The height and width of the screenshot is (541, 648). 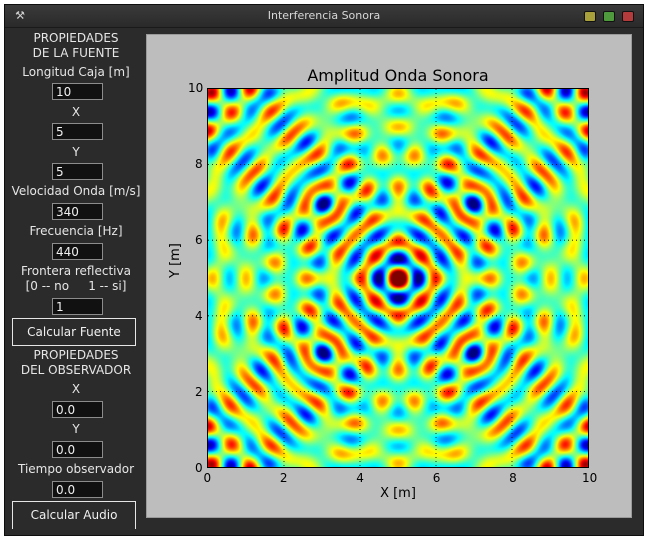 What do you see at coordinates (77, 131) in the screenshot?
I see `x-field: 5` at bounding box center [77, 131].